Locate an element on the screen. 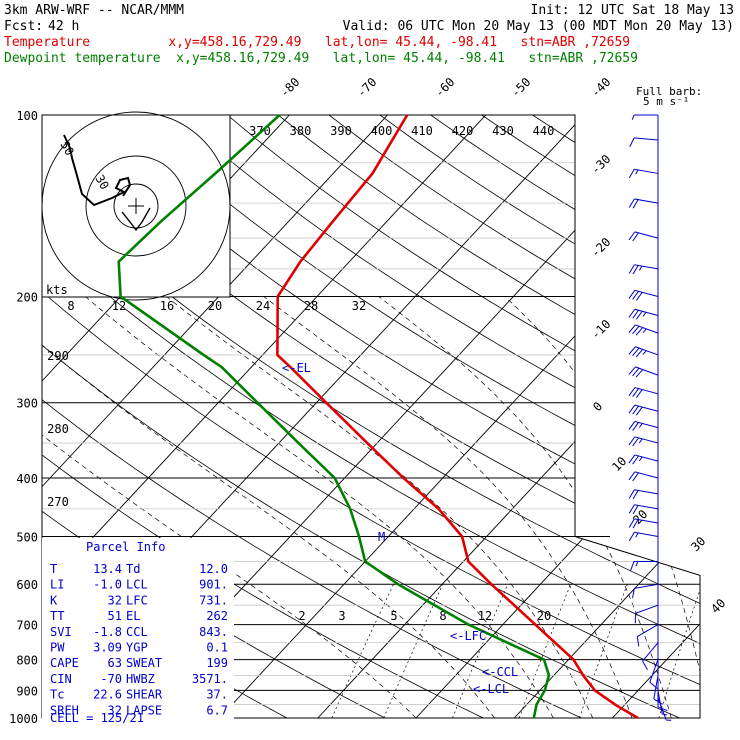 The height and width of the screenshot is (740, 740). full-barb-units: 5 m s⁻¹ is located at coordinates (666, 101).